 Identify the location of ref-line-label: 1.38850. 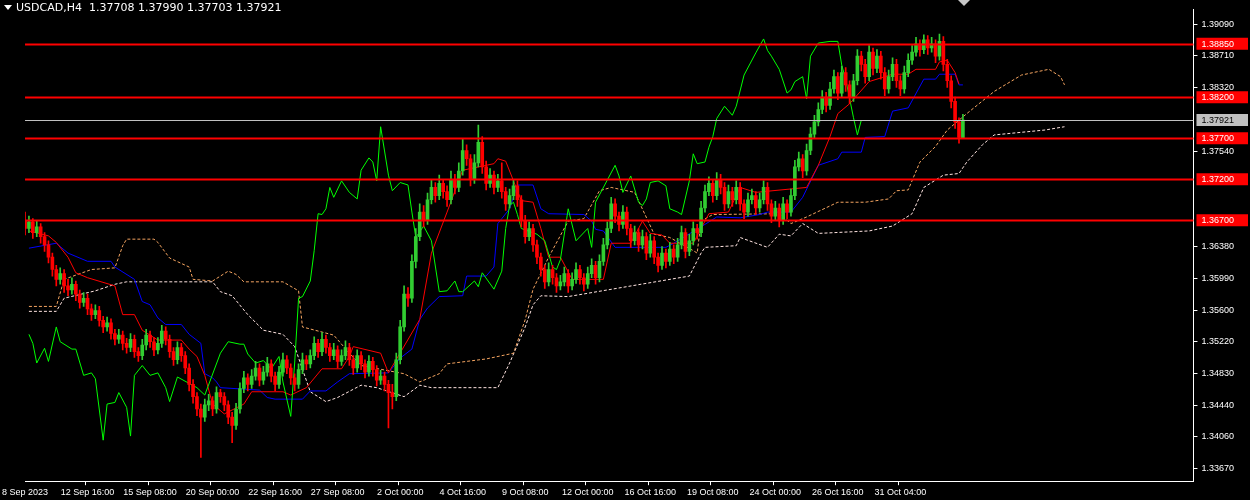
(1218, 43).